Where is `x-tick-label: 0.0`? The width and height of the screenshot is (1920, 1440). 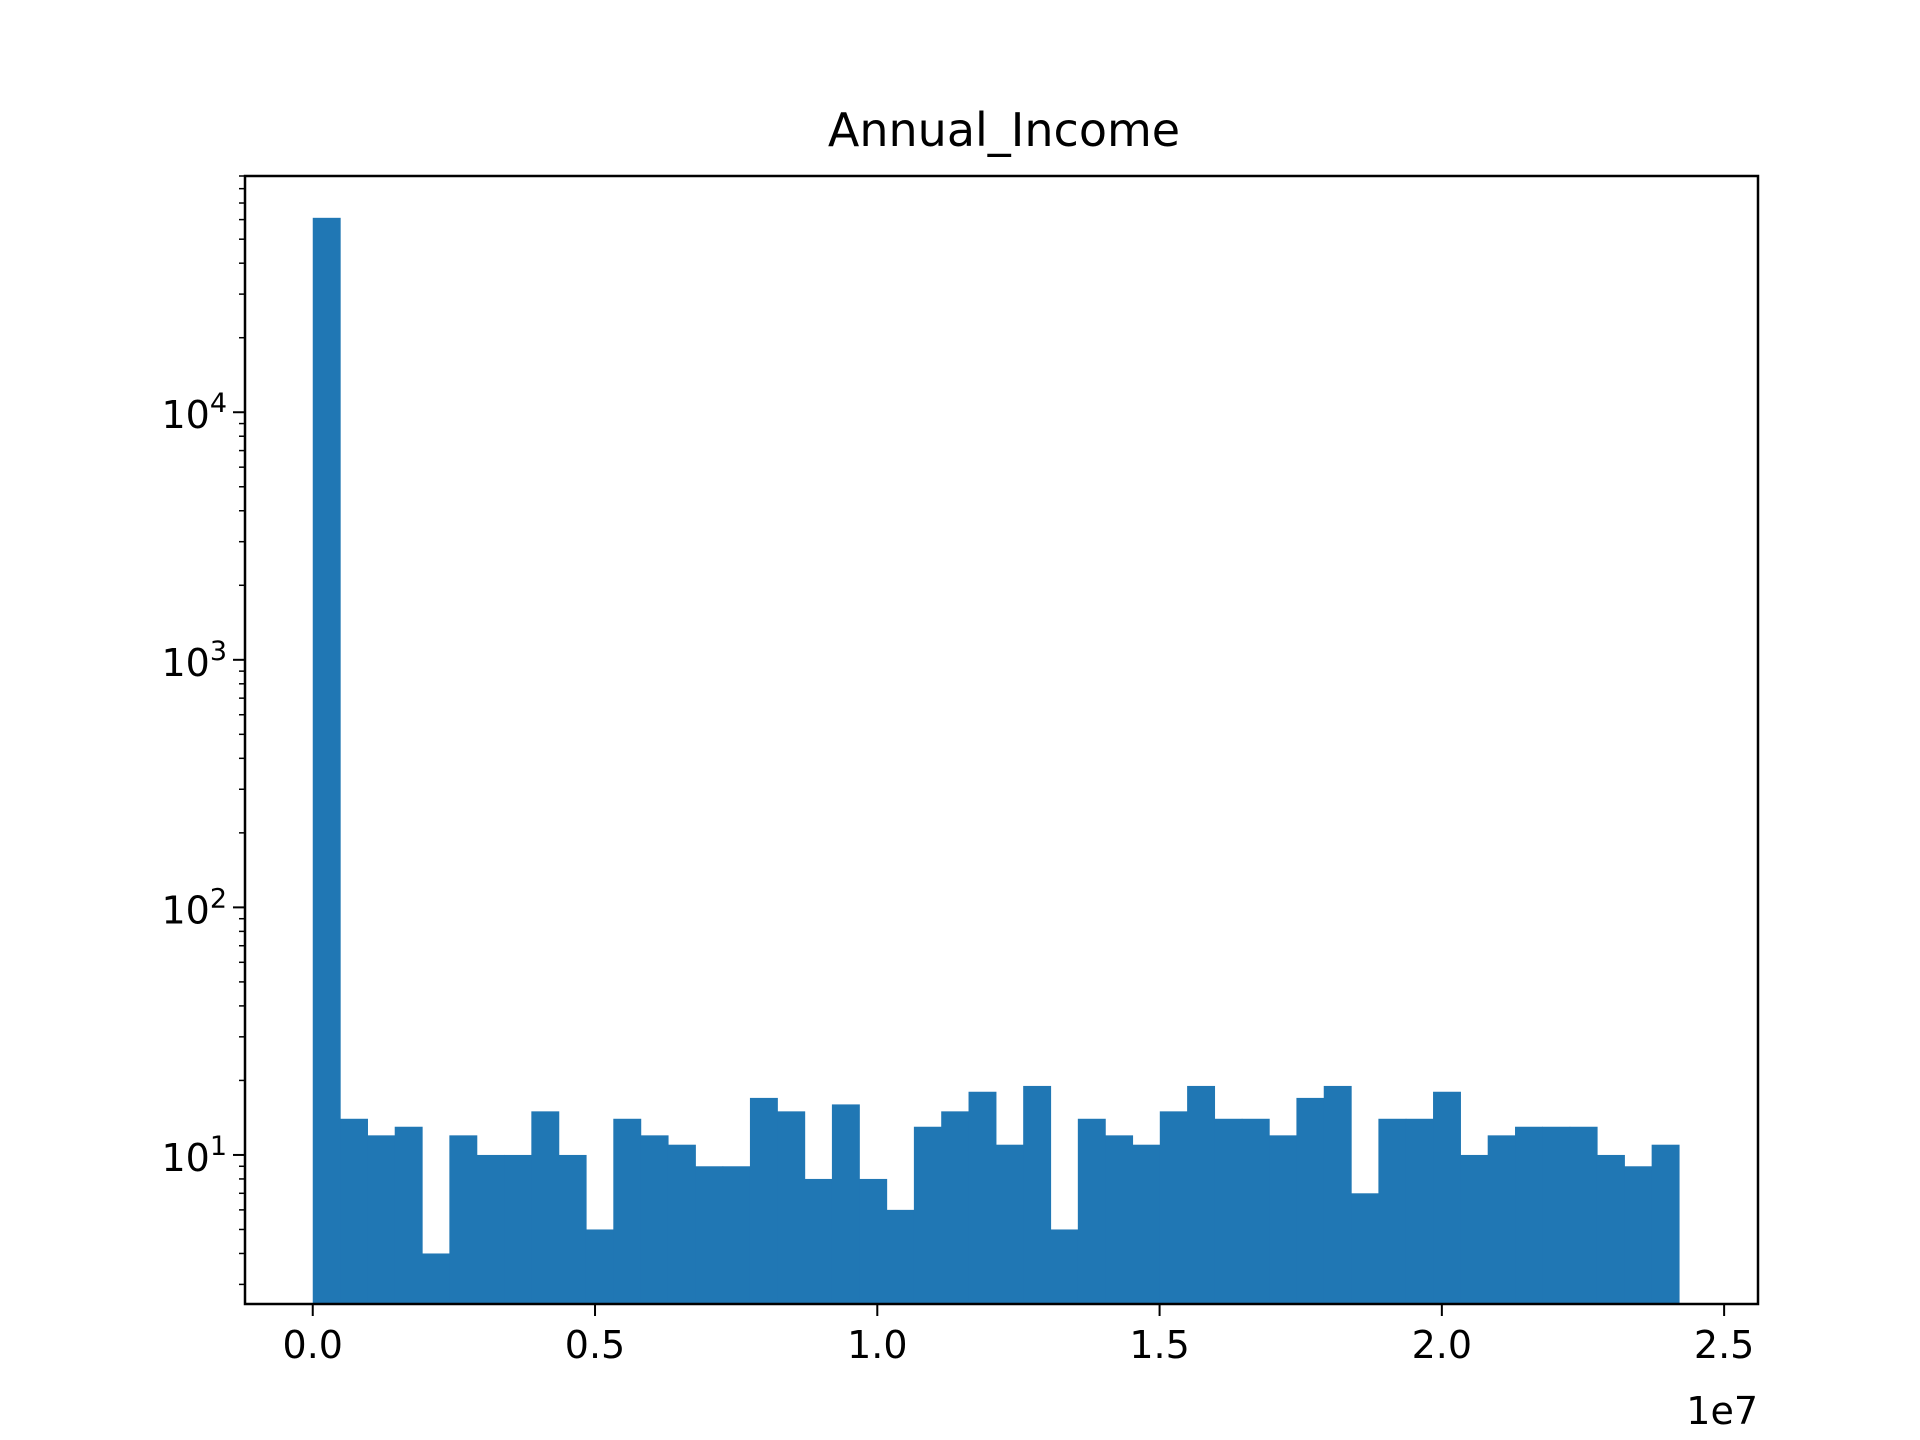 x-tick-label: 0.0 is located at coordinates (313, 1345).